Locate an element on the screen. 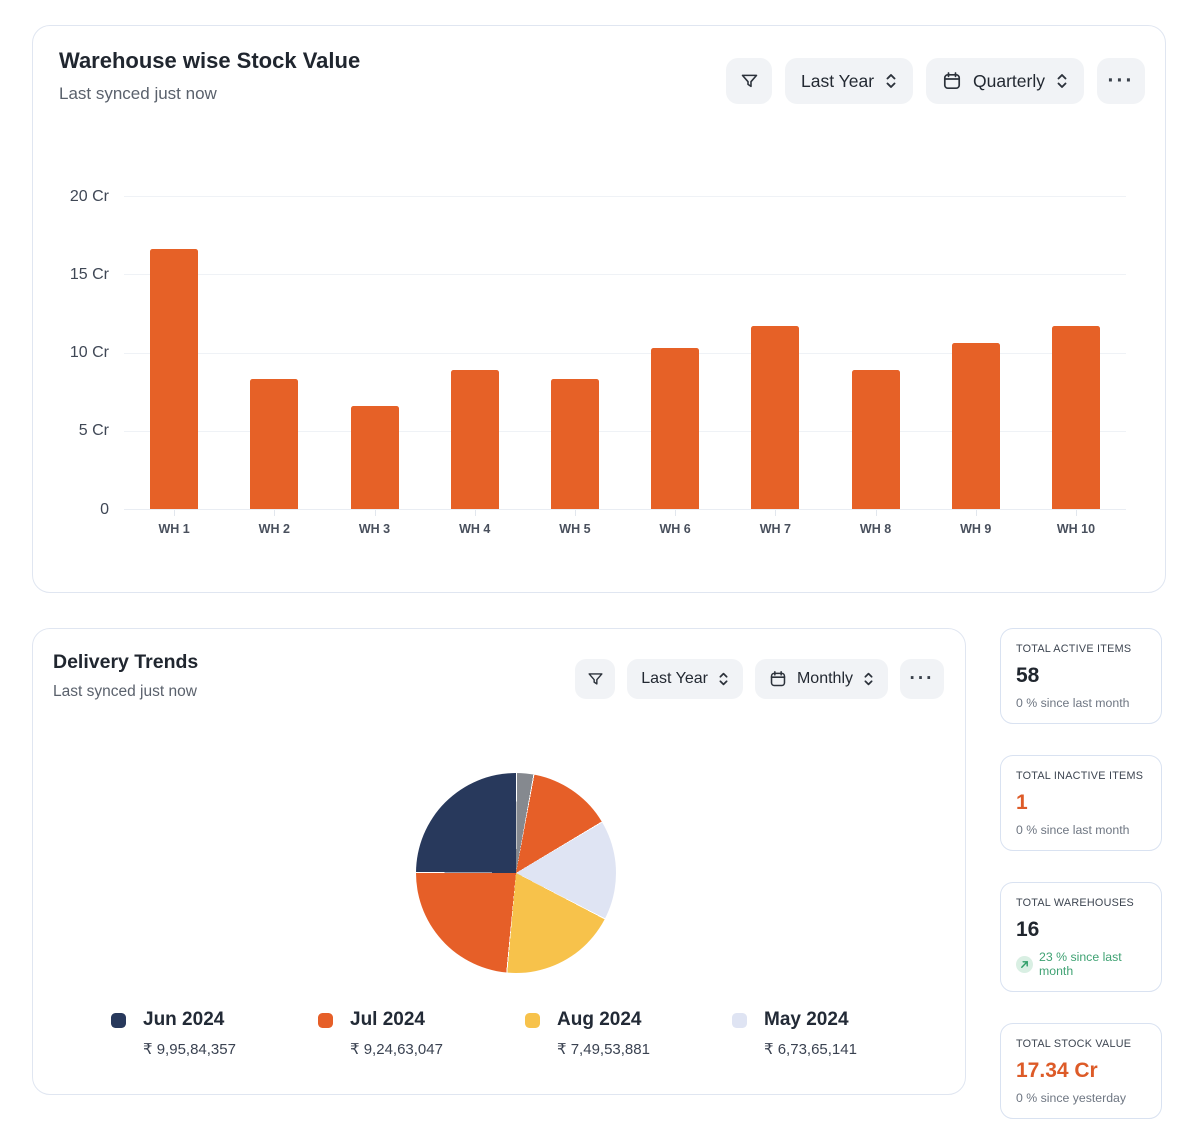 This screenshot has height=1122, width=1200. y-axis-tick-label: 20 Cr is located at coordinates (89, 196).